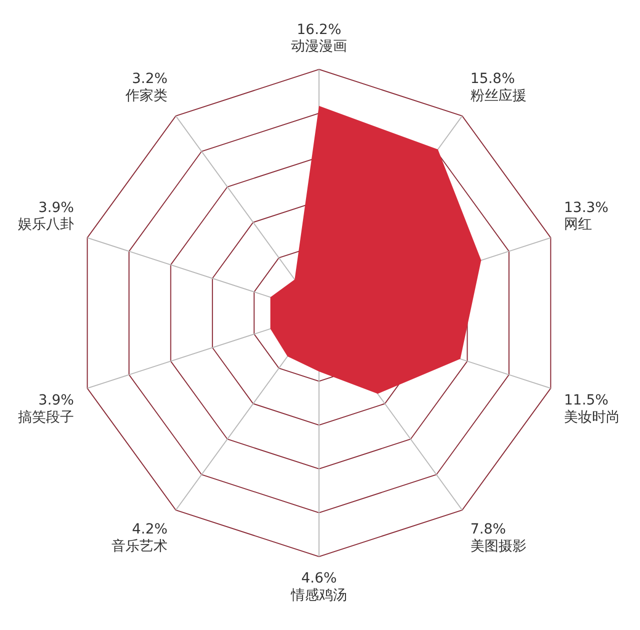 This screenshot has width=640, height=630. Describe the element at coordinates (498, 87) in the screenshot. I see `spoke-label: 15.8% 粉丝应援` at that location.